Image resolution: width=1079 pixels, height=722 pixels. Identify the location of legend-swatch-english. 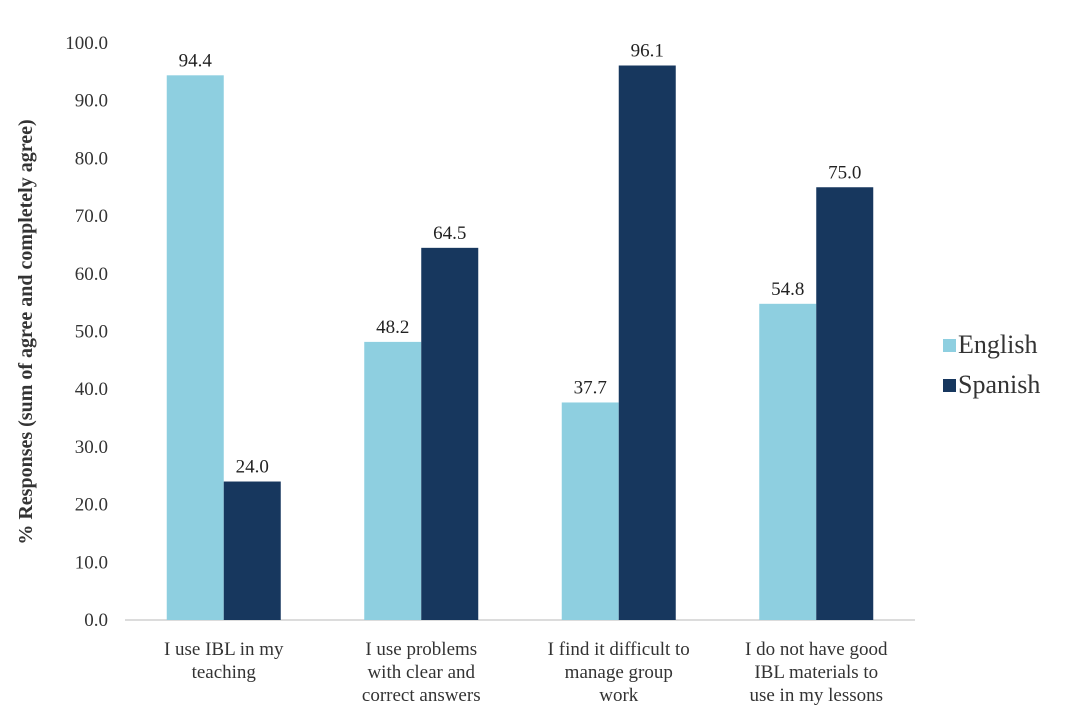
(949, 345).